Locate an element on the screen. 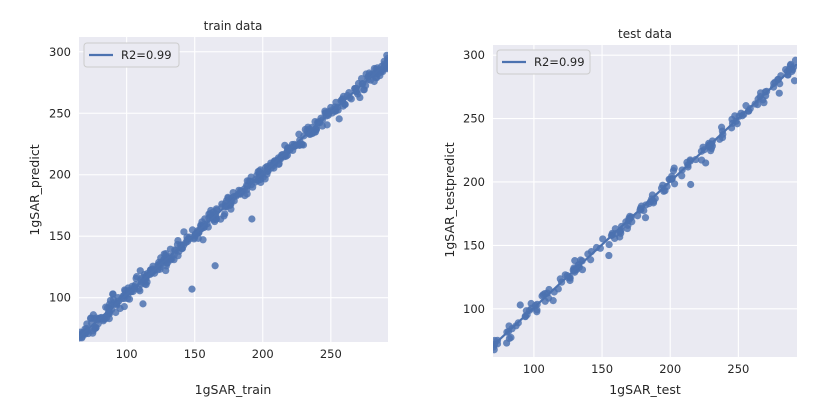  train-y-axis-label: 1gSAR_predict is located at coordinates (34, 189).